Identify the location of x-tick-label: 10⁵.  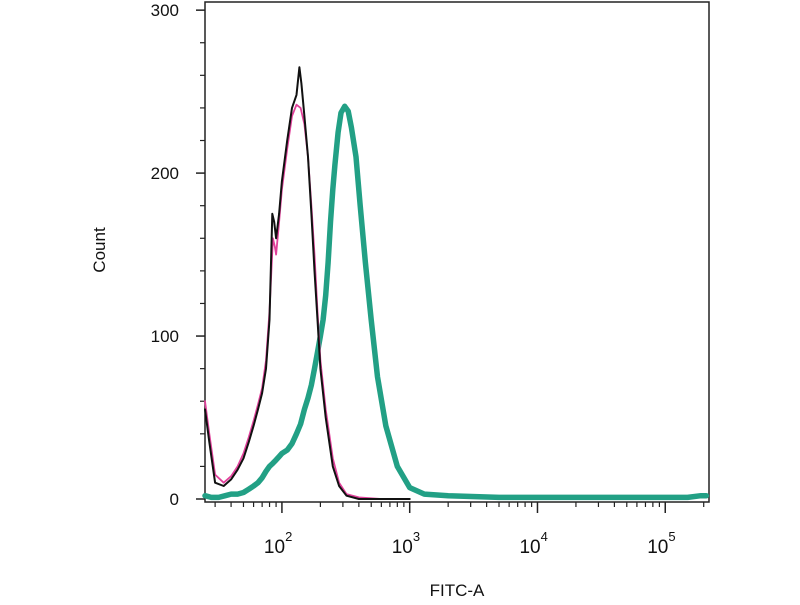
(661, 543).